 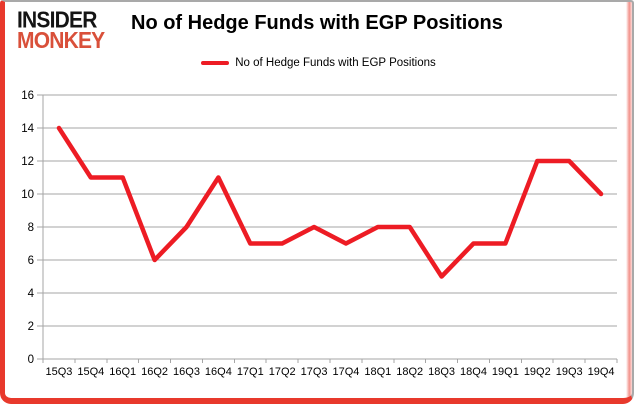 What do you see at coordinates (377, 372) in the screenshot?
I see `x-tick-label: 18Q1` at bounding box center [377, 372].